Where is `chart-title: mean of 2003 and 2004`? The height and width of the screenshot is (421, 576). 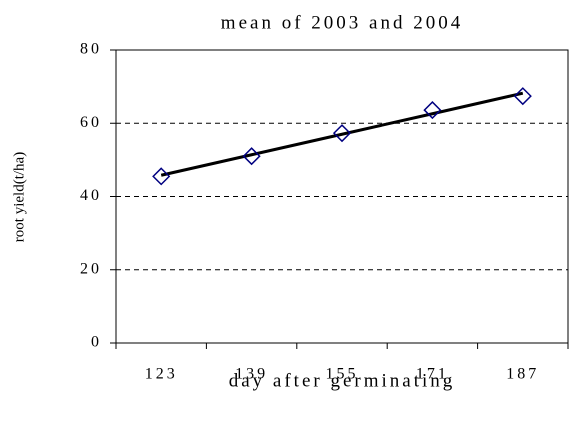
chart-title: mean of 2003 and 2004 is located at coordinates (342, 22).